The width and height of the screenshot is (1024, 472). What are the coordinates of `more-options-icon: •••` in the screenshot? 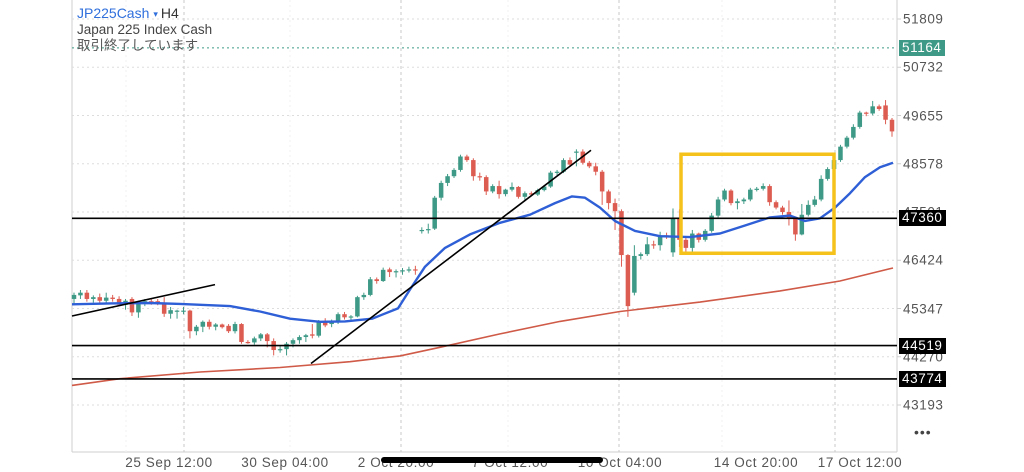 It's located at (923, 432).